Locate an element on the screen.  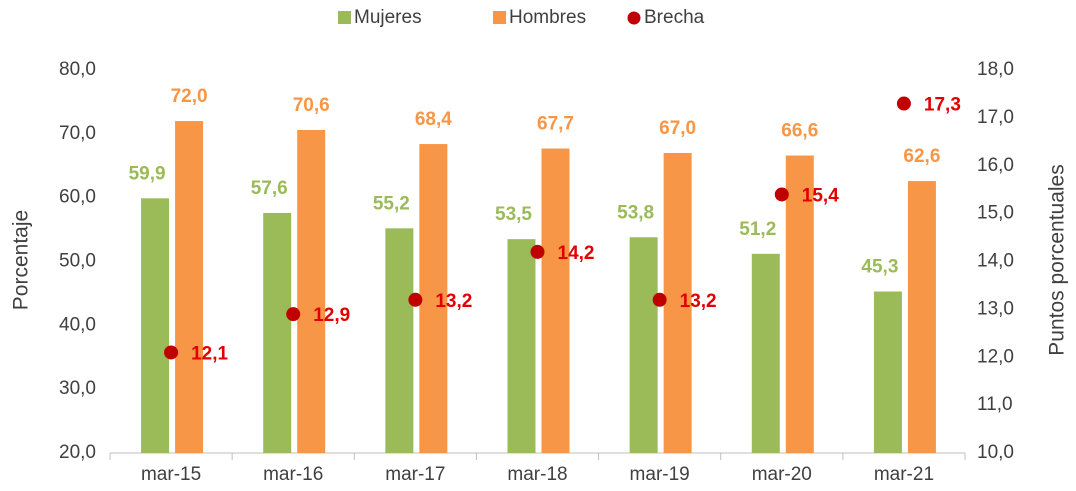
x-tick-label: mar-17 is located at coordinates (415, 474).